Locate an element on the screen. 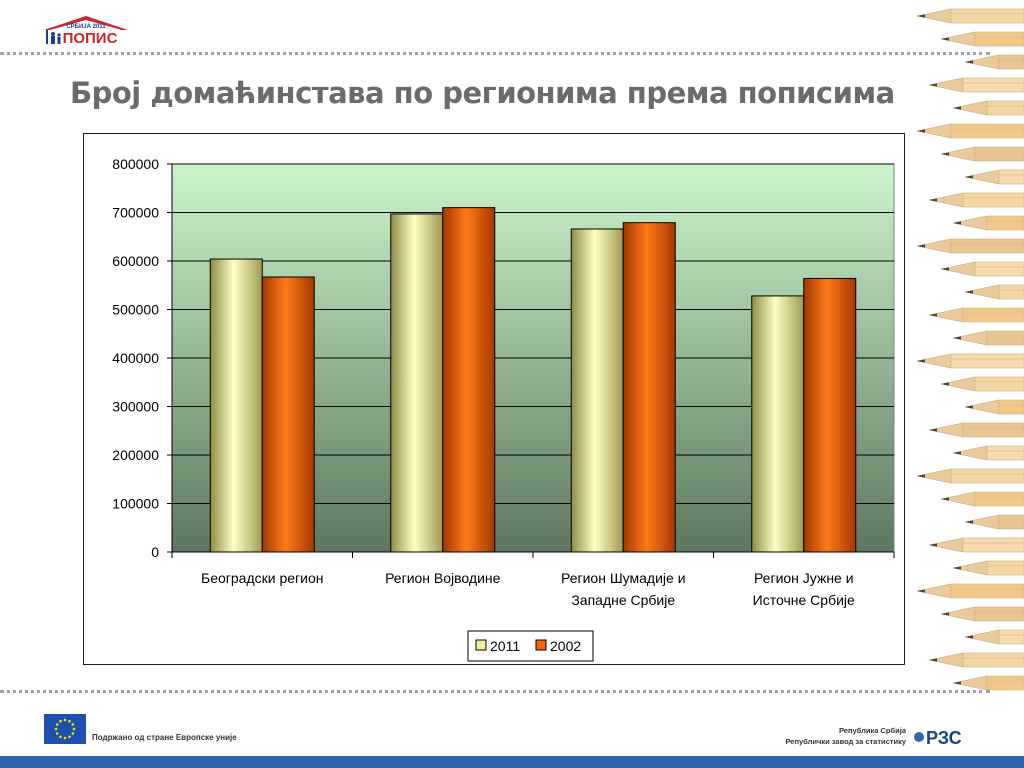  y-tick-label: 400000 is located at coordinates (135, 358).